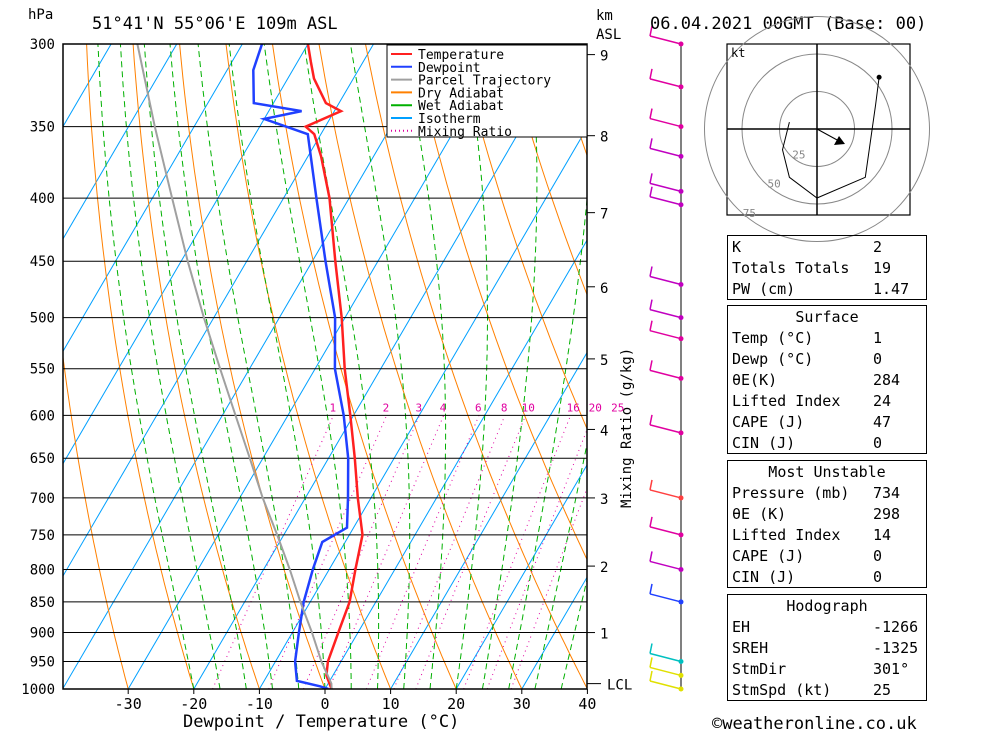  I want to click on pressure-tick-label: 750, so click(42, 536).